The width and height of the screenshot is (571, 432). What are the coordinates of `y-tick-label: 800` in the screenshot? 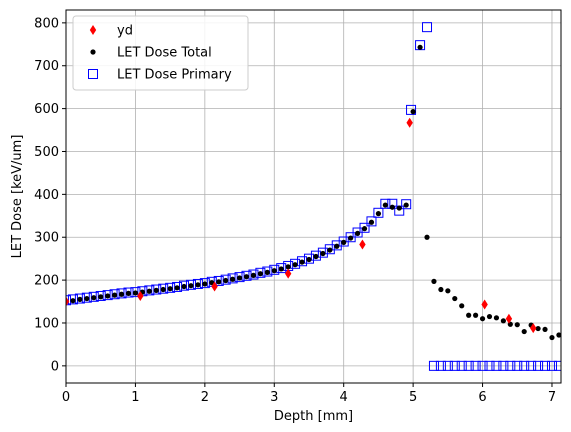 It's located at (46, 23).